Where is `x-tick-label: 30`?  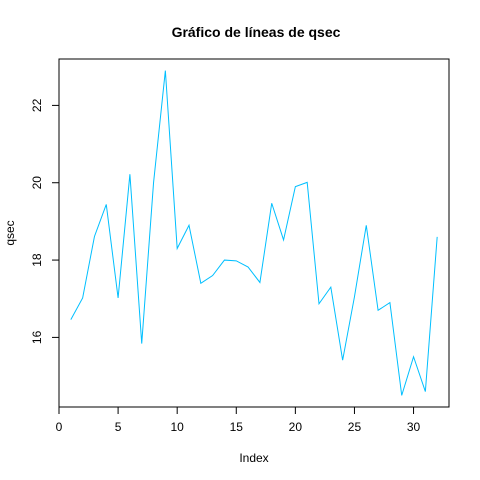
x-tick-label: 30 is located at coordinates (414, 427).